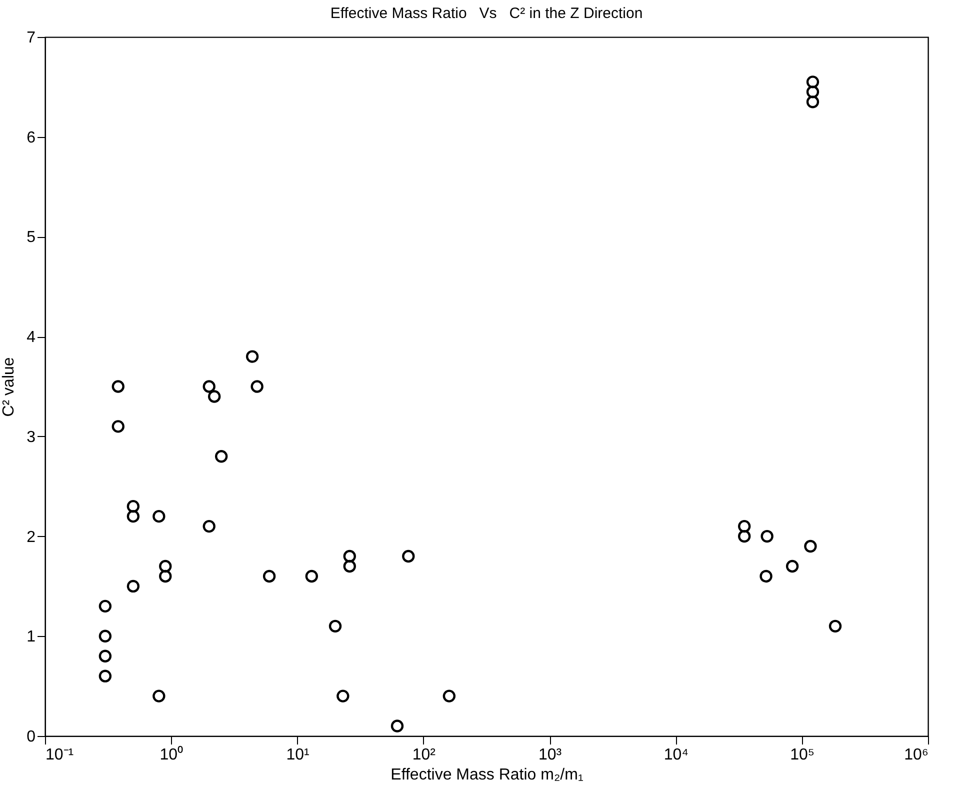 This screenshot has width=962, height=810. What do you see at coordinates (60, 755) in the screenshot?
I see `x-tick-label: 10⁻¹` at bounding box center [60, 755].